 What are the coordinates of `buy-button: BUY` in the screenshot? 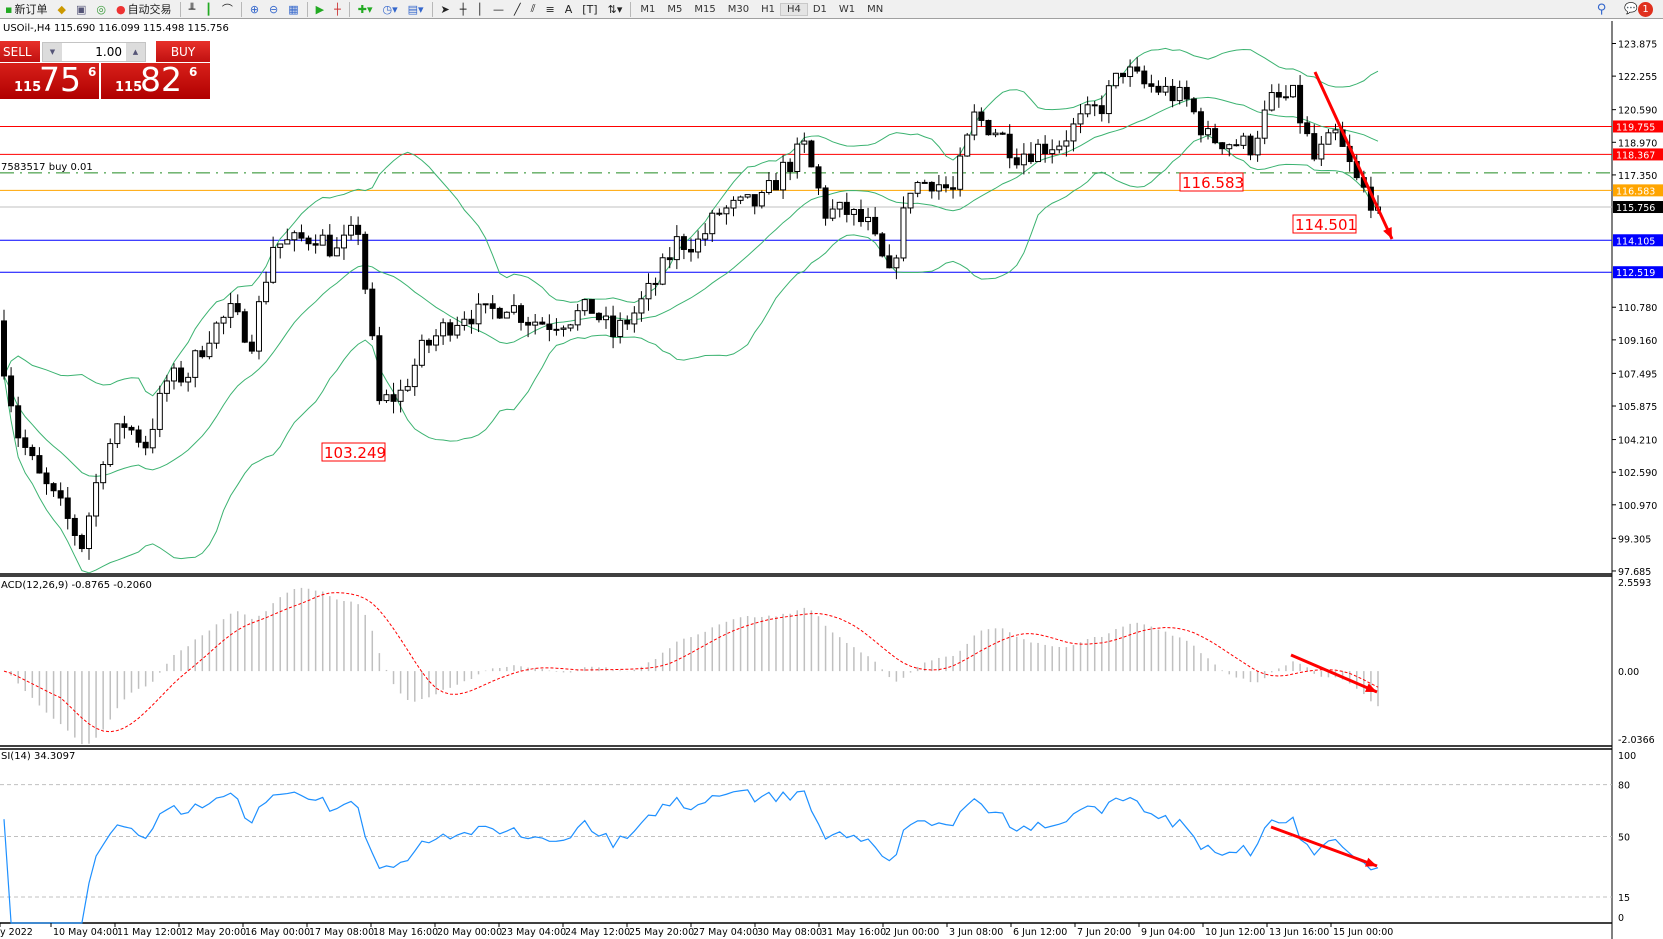 It's located at (183, 51).